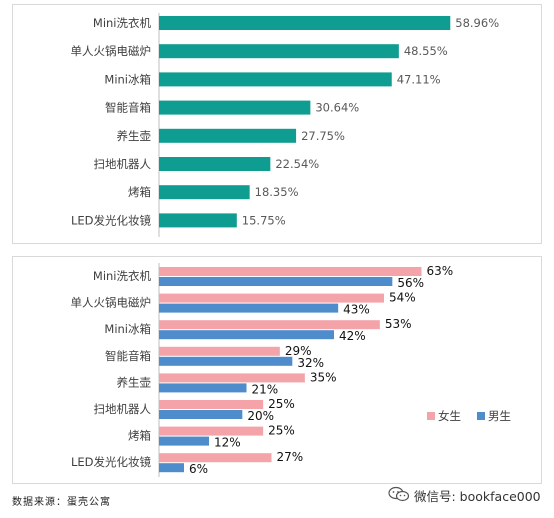 The height and width of the screenshot is (518, 554). I want to click on watermark: 微信号: bookface000, so click(464, 495).